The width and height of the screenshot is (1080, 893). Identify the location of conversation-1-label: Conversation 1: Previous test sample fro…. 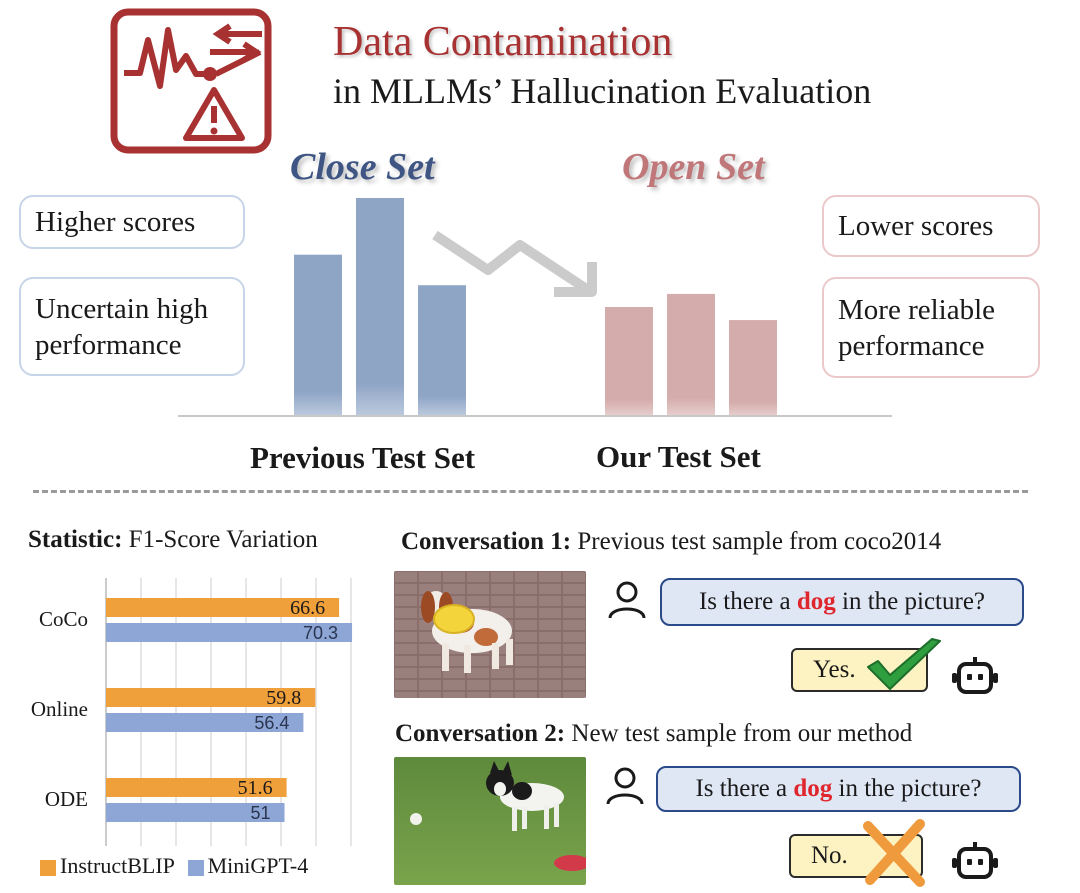
(671, 542).